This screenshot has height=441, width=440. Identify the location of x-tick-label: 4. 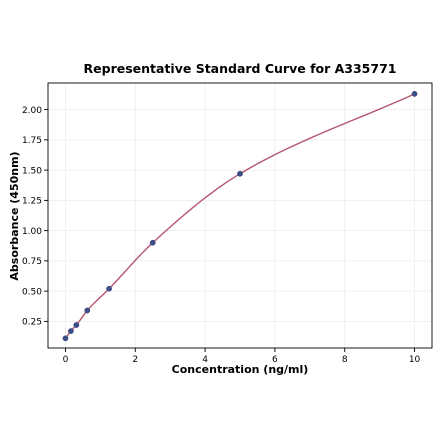
(205, 360).